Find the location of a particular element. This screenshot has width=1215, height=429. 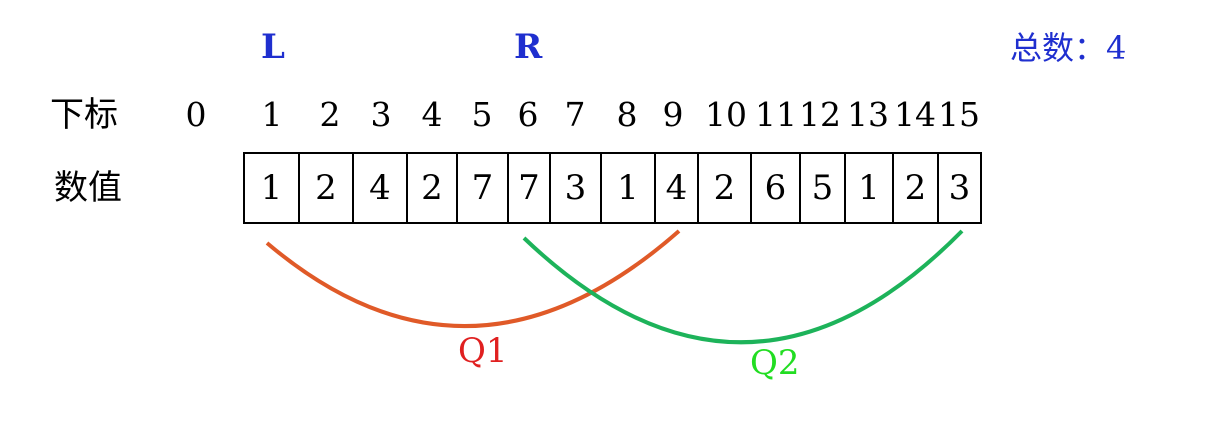

left-pointer-label: L is located at coordinates (273, 47).